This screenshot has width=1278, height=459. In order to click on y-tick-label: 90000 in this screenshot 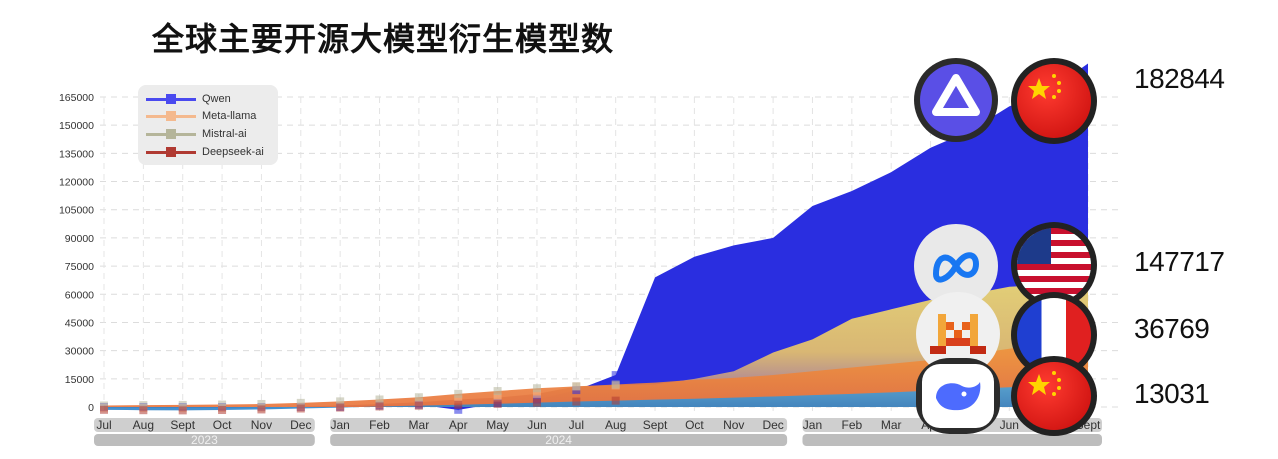, I will do `click(79, 239)`.